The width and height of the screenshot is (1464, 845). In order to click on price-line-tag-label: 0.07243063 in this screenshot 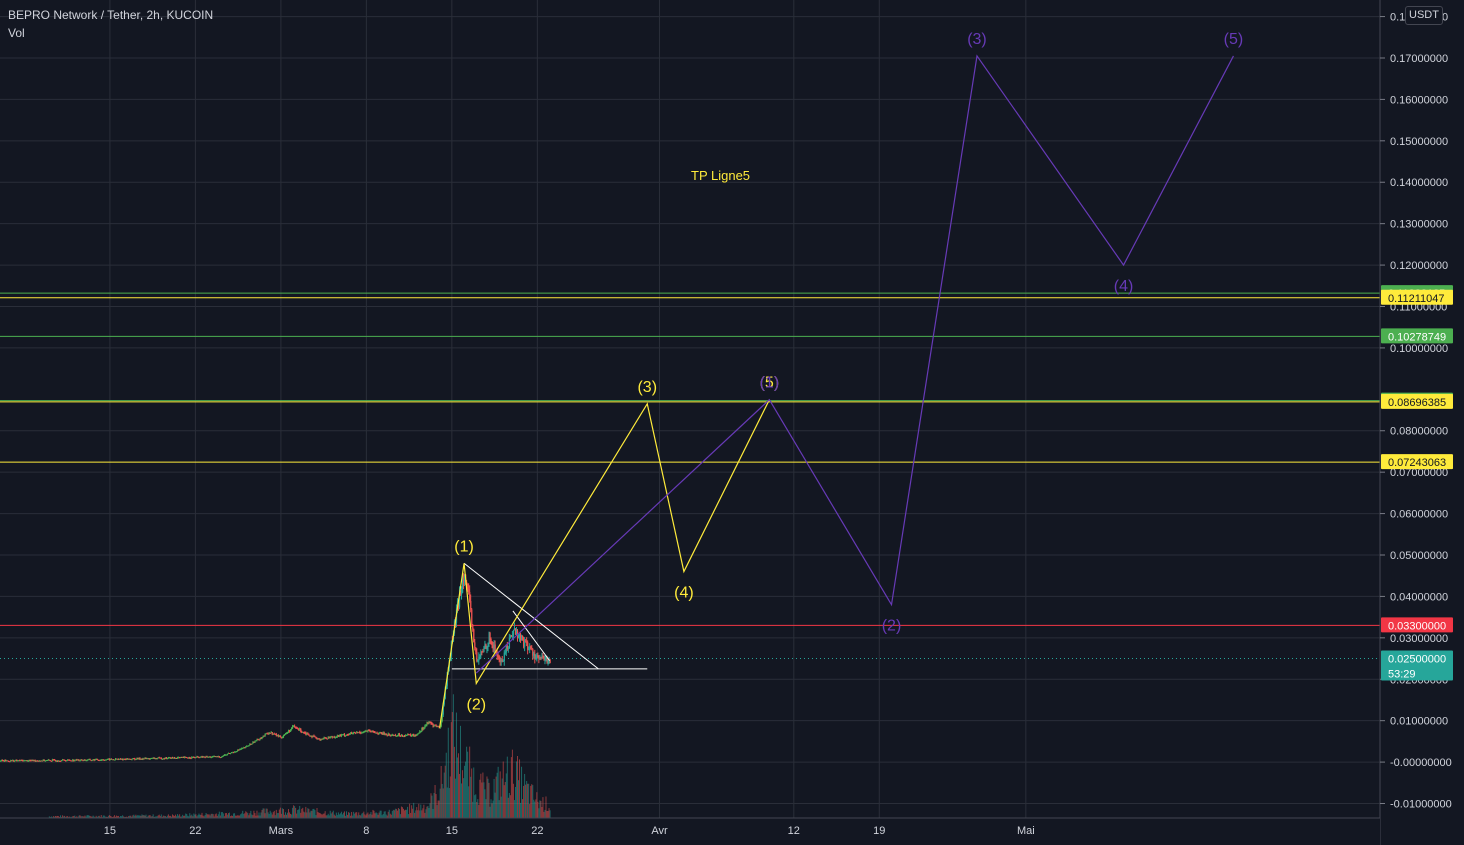, I will do `click(1417, 463)`.